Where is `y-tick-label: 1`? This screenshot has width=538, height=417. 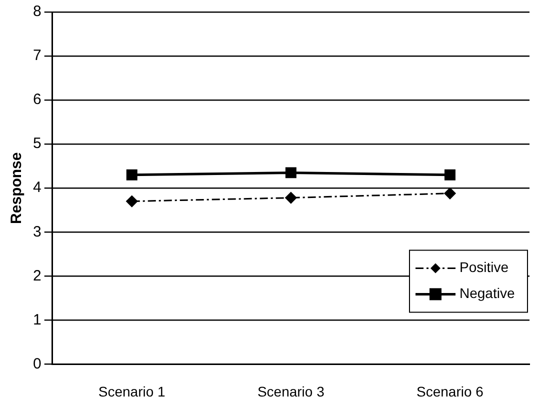
y-tick-label: 1 is located at coordinates (37, 319).